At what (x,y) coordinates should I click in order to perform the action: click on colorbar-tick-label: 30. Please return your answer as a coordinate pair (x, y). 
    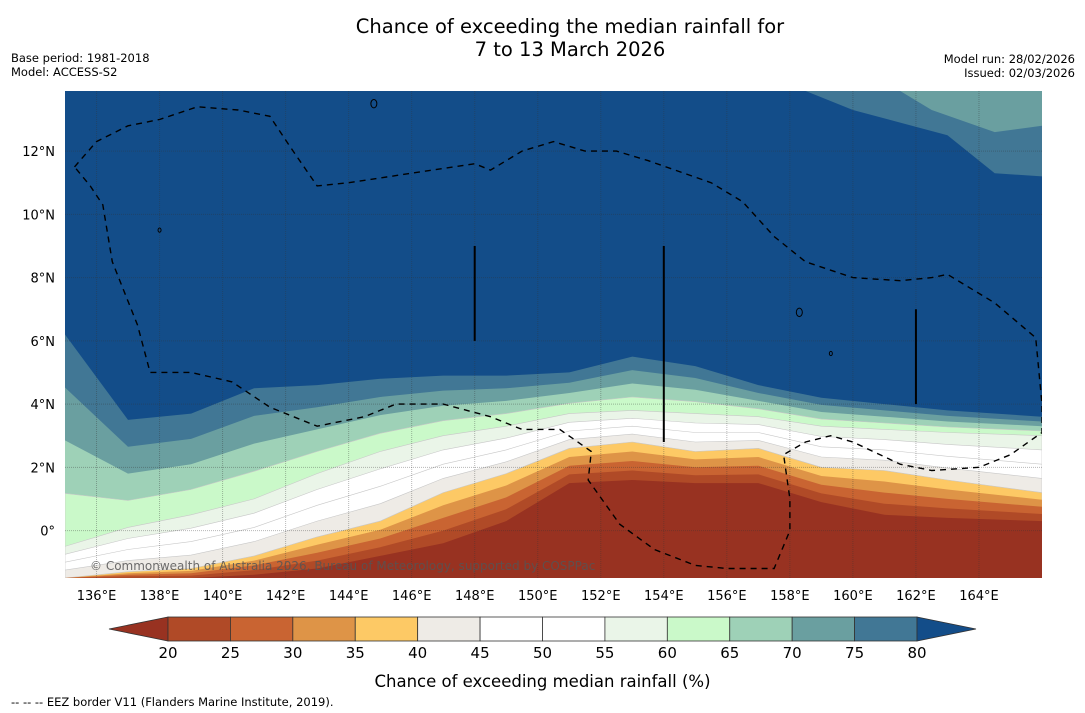
    Looking at the image, I should click on (292, 653).